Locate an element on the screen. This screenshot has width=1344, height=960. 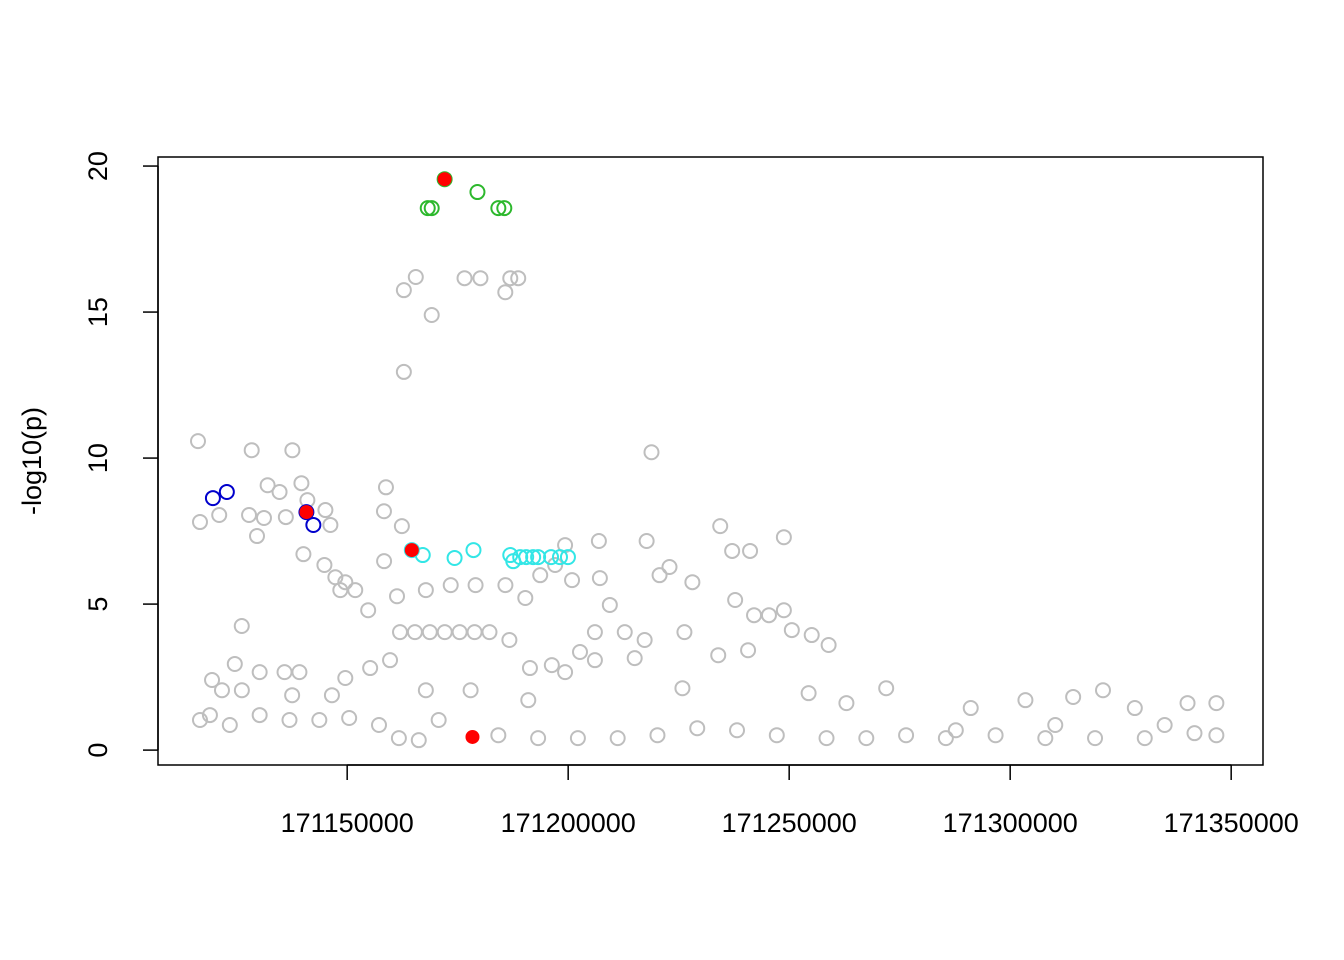
x-tick-label: 171350000 is located at coordinates (1231, 823).